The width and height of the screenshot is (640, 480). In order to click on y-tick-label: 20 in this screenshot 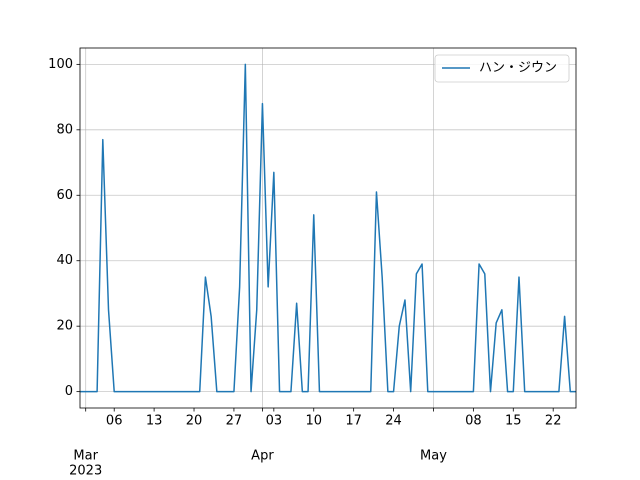, I will do `click(64, 326)`.